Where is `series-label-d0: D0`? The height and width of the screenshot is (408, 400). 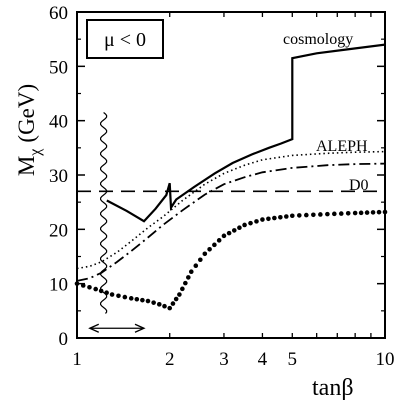
series-label-d0: D0 is located at coordinates (359, 185).